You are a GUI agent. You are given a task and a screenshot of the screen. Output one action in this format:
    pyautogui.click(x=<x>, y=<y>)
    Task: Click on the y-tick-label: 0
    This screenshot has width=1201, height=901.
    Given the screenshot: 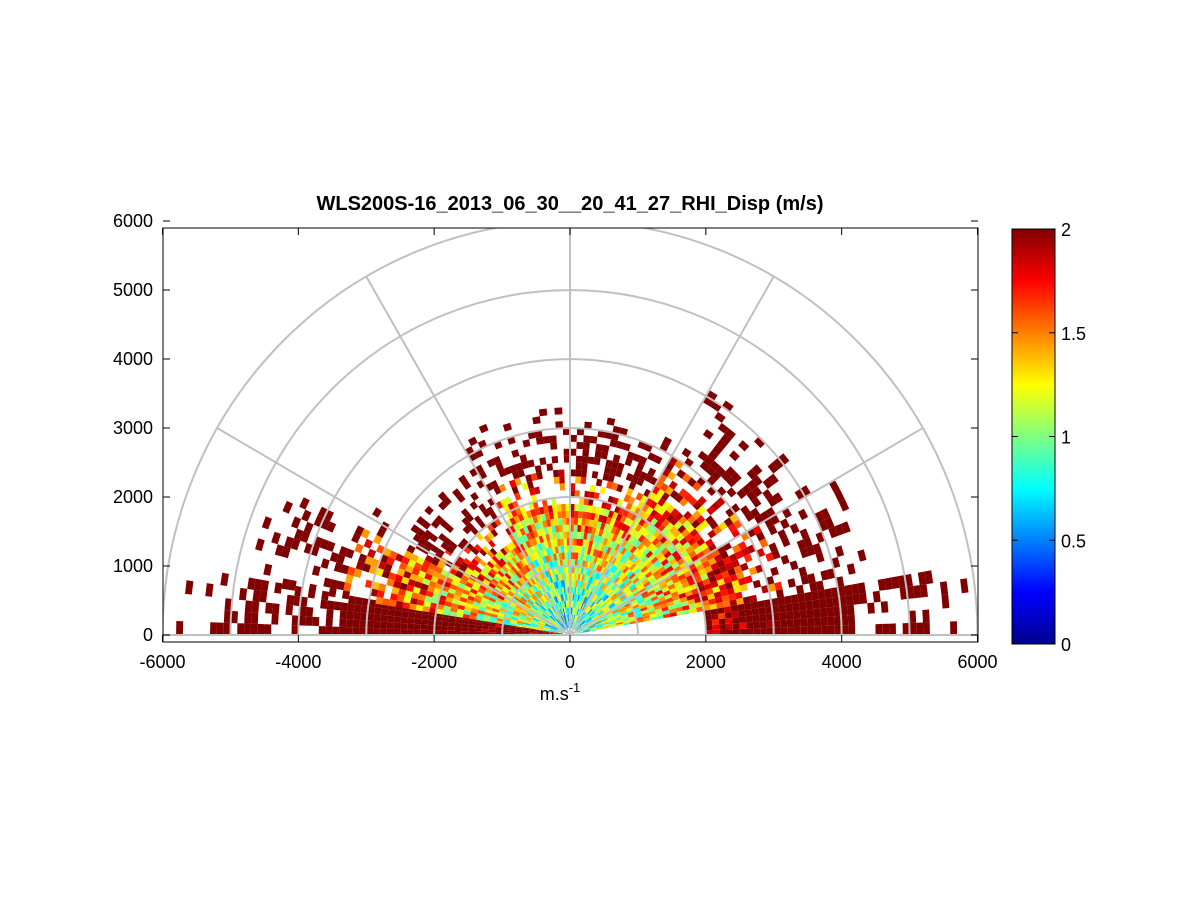 What is the action you would take?
    pyautogui.click(x=148, y=635)
    